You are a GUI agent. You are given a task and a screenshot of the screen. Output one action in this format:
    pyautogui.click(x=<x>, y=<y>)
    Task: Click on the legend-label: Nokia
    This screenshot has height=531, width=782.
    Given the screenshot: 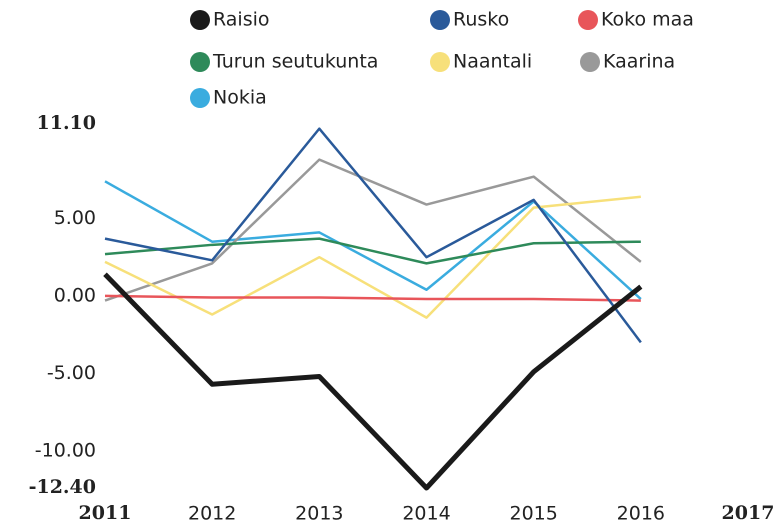 What is the action you would take?
    pyautogui.click(x=240, y=98)
    